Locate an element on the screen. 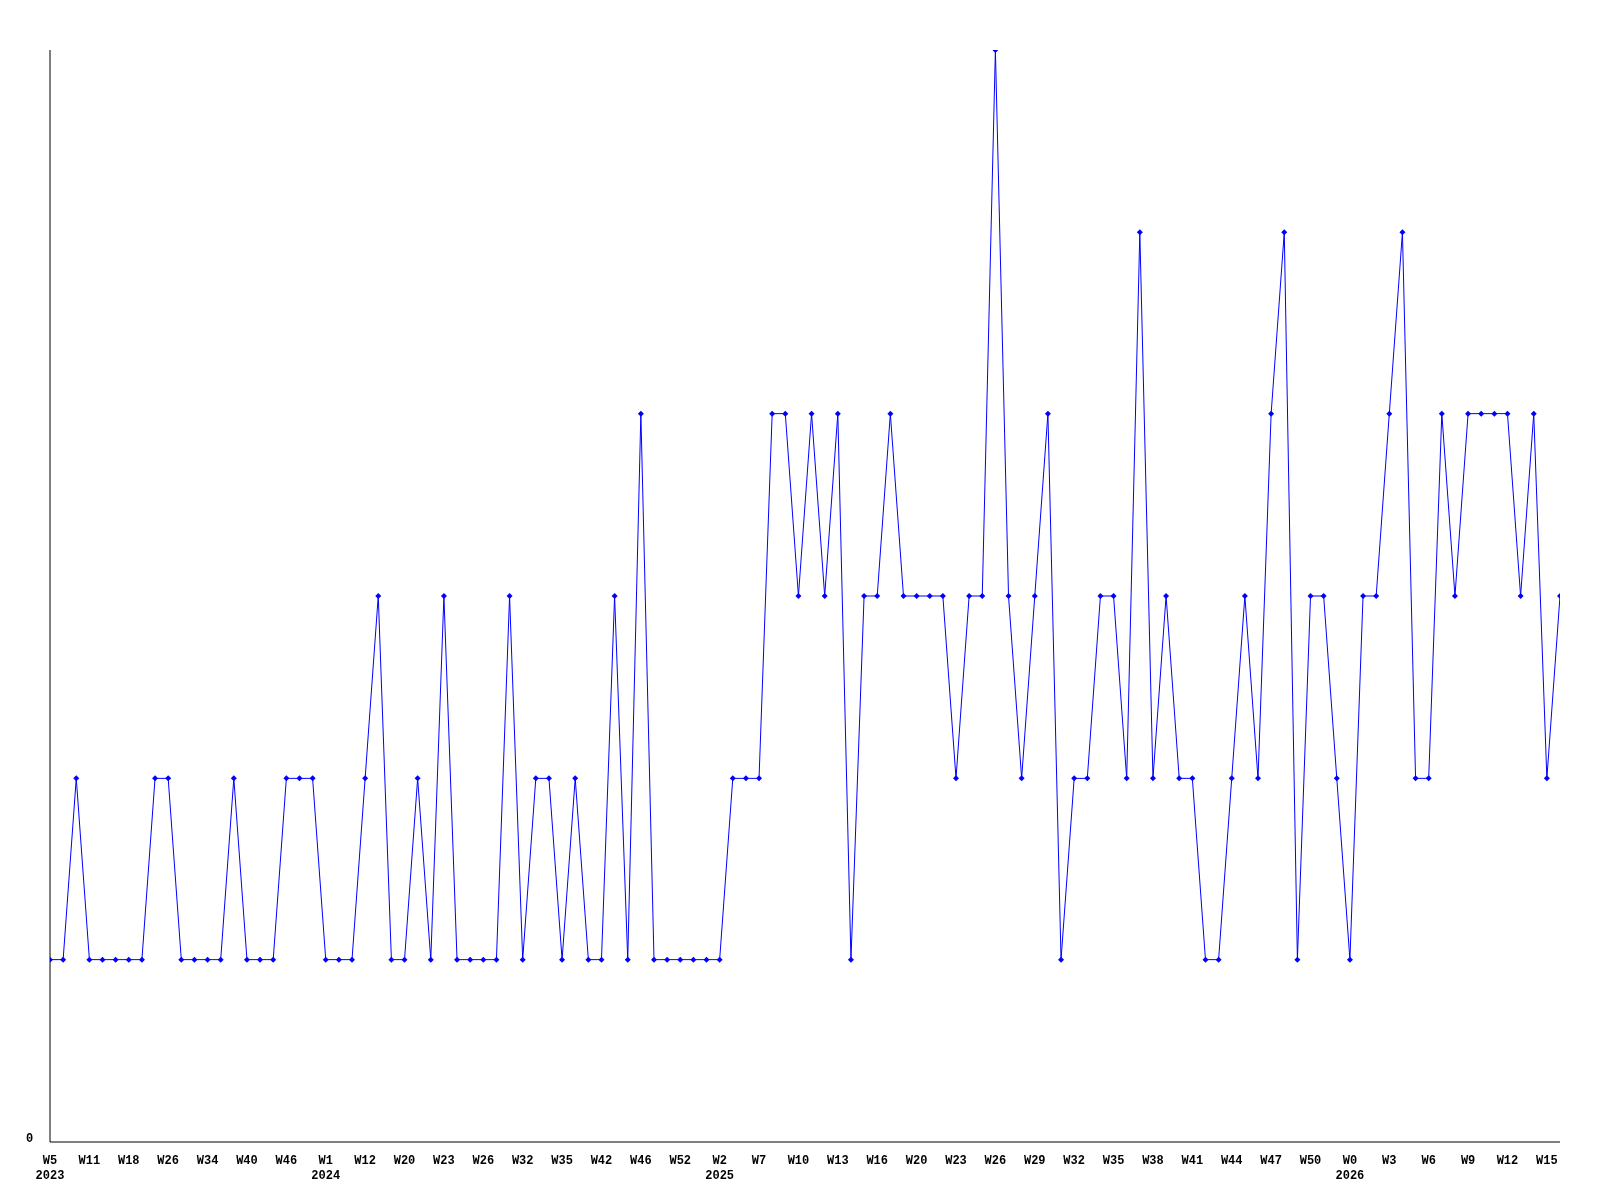 This screenshot has width=1600, height=1200. x-tick-label: W7 is located at coordinates (759, 1161).